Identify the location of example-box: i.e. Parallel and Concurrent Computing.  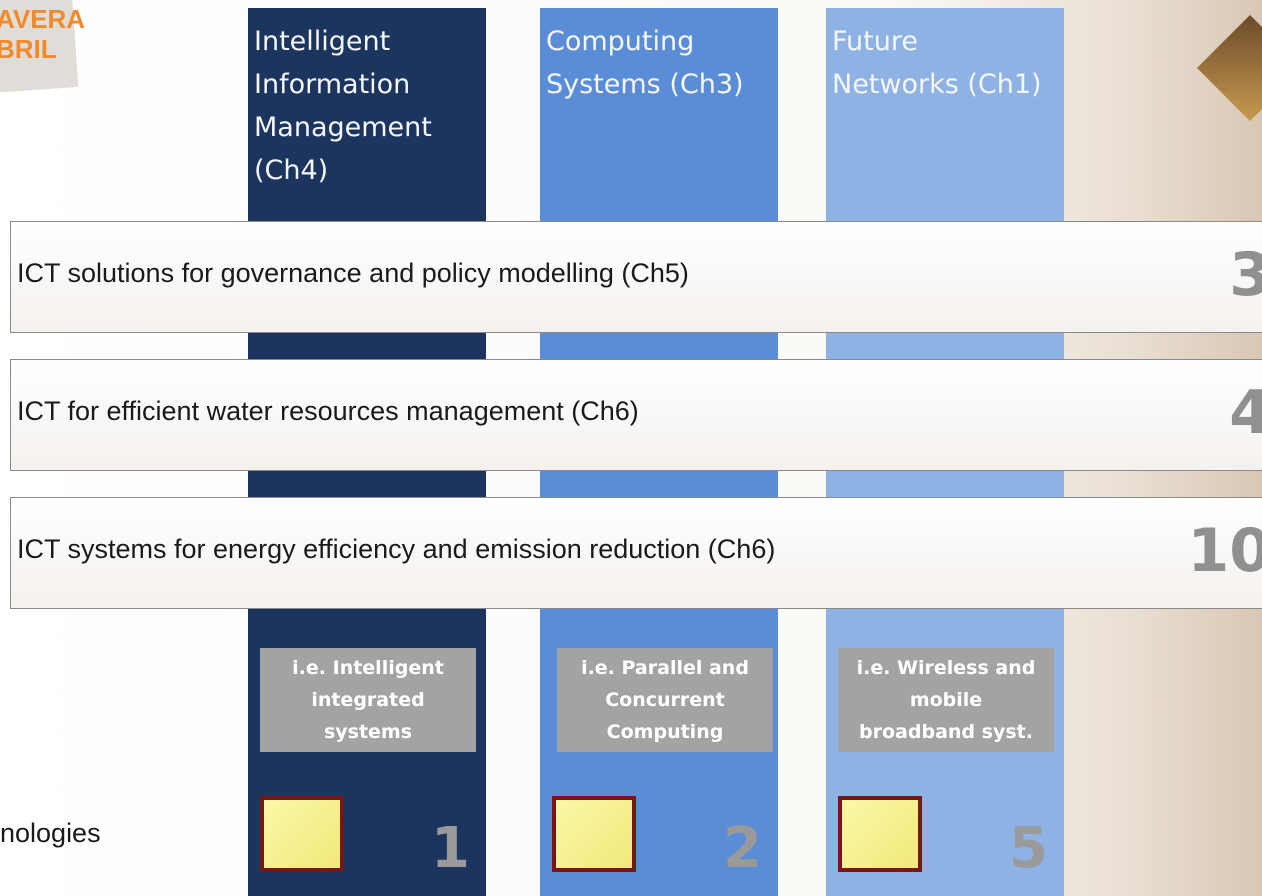
(665, 700).